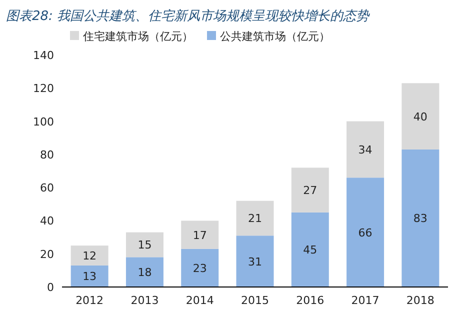  I want to click on y-tick-label: 140, so click(43, 55).